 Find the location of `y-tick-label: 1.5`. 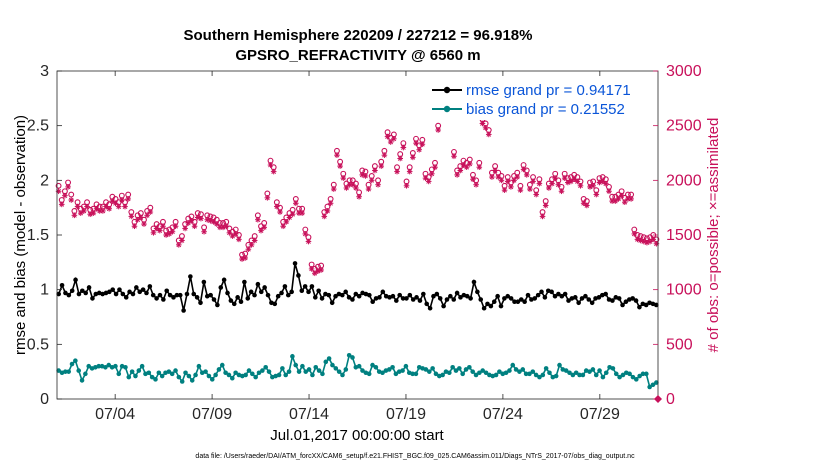

y-tick-label: 1.5 is located at coordinates (38, 235).